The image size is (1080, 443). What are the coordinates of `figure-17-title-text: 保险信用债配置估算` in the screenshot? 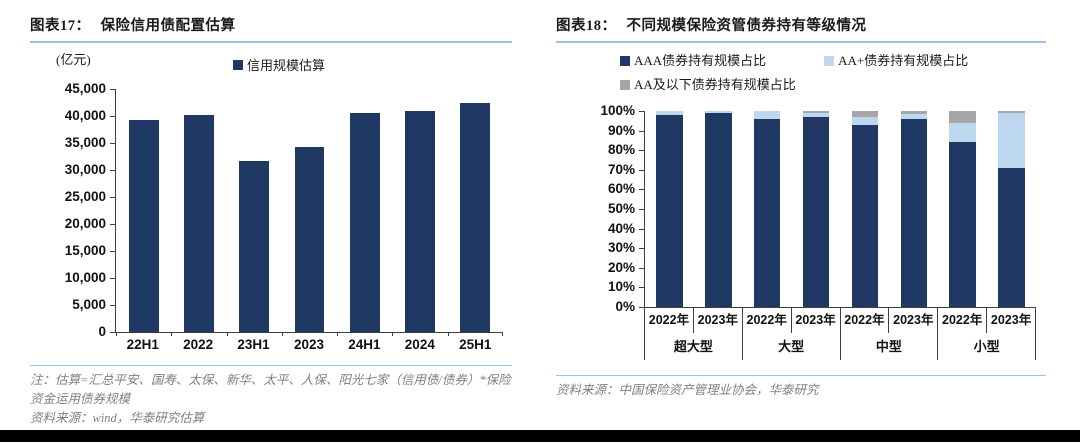 It's located at (168, 26).